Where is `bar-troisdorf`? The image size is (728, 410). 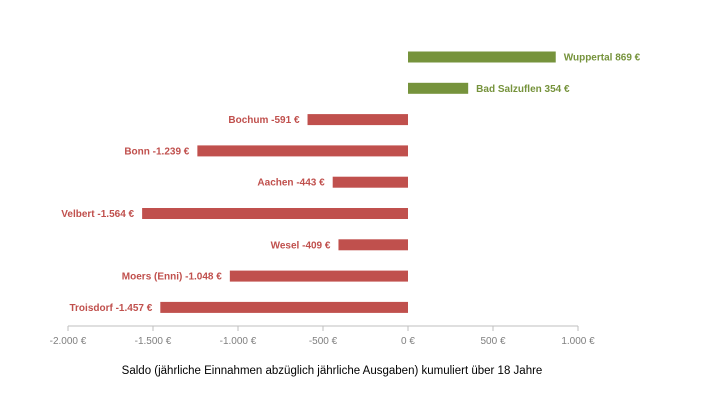
bar-troisdorf is located at coordinates (284, 307).